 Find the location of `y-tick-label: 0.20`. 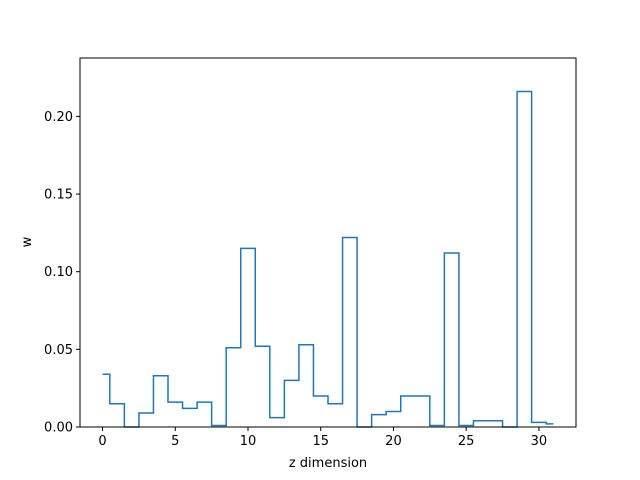

y-tick-label: 0.20 is located at coordinates (58, 117).